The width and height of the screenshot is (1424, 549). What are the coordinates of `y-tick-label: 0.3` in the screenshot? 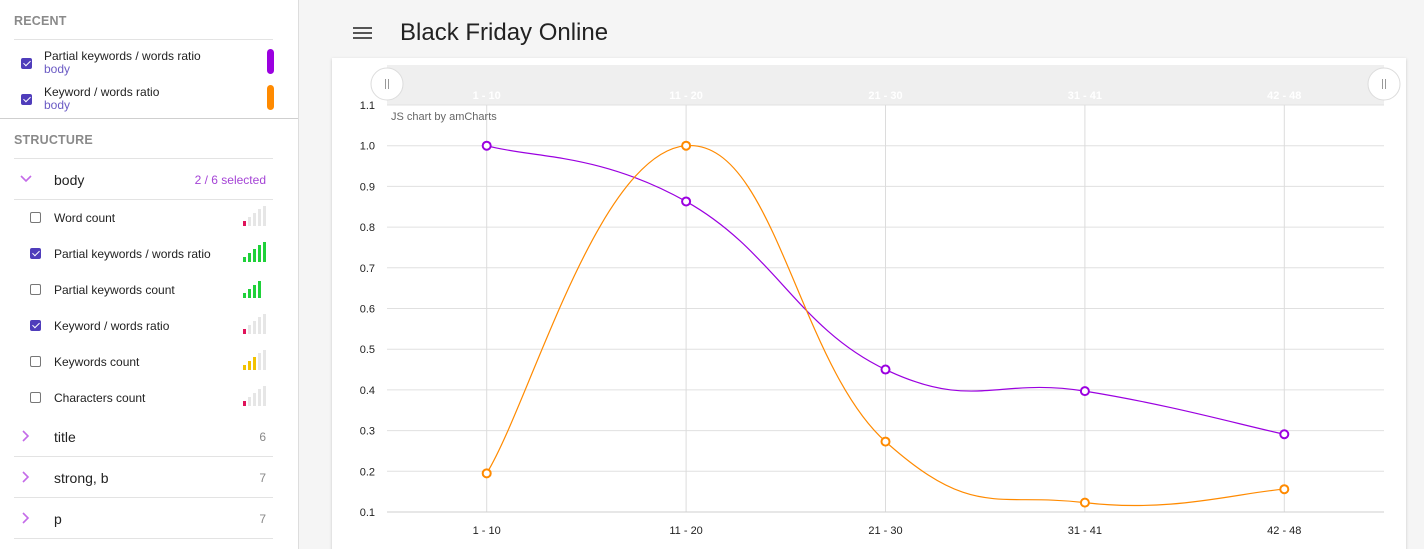 It's located at (367, 432).